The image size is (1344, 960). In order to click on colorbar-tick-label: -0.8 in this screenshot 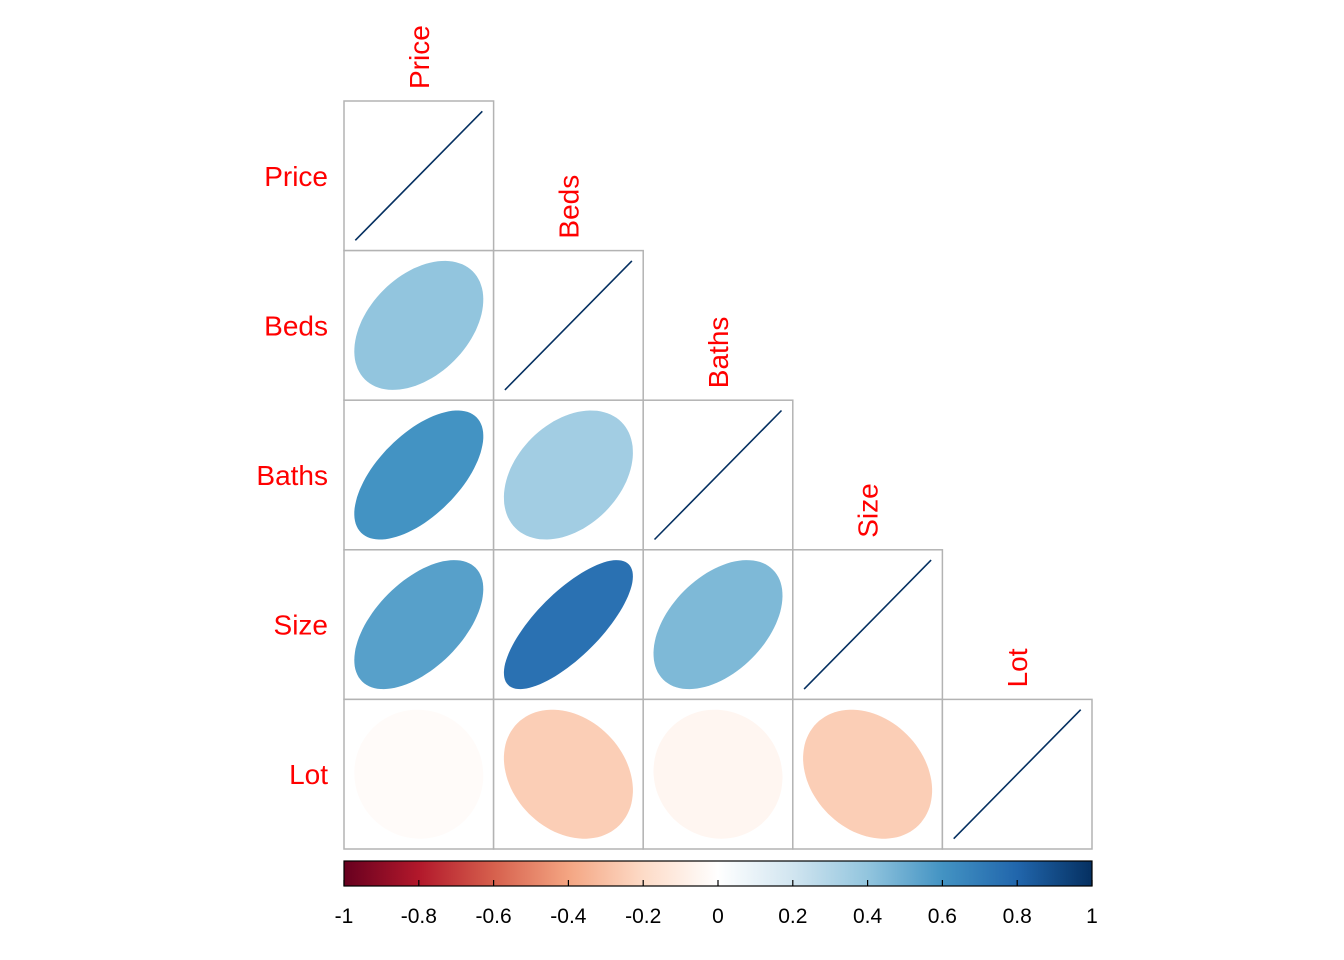, I will do `click(419, 916)`.